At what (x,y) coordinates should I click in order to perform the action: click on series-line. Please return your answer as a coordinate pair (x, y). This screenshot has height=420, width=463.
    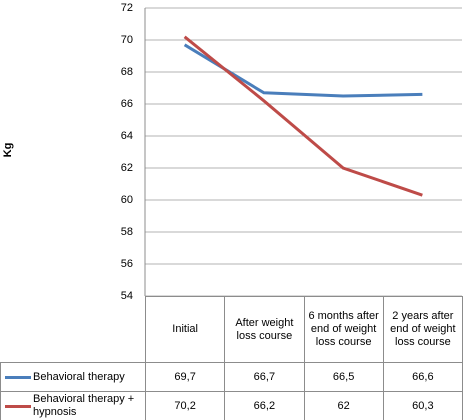
    Looking at the image, I should click on (303, 70).